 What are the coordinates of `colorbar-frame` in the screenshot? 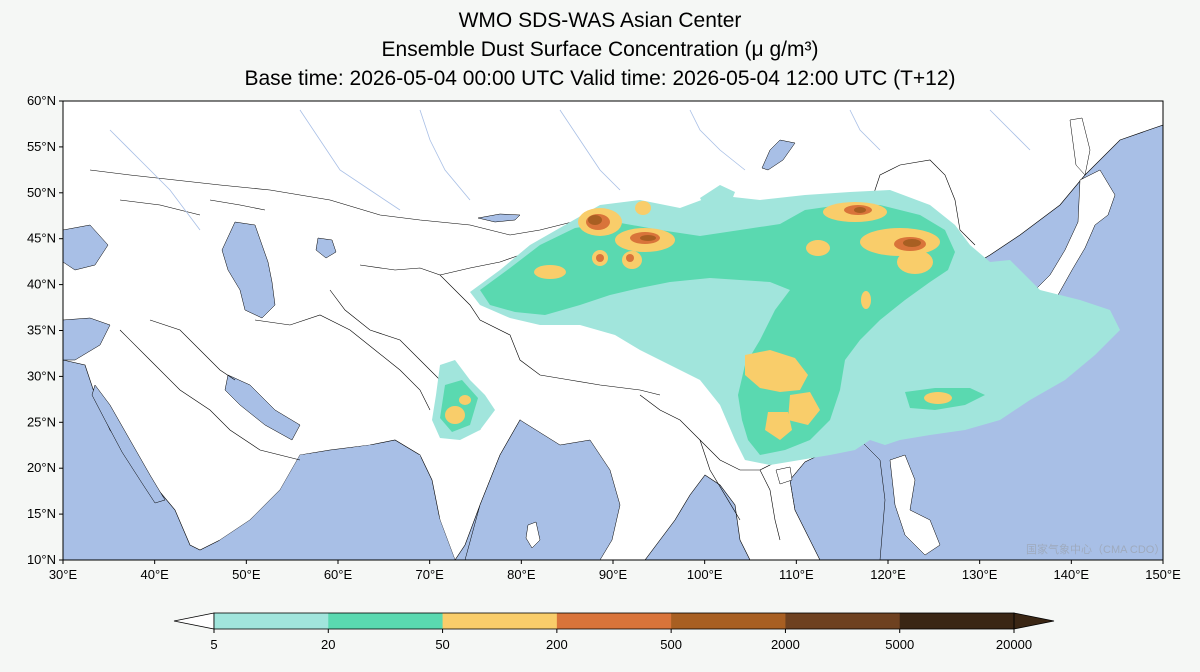 It's located at (614, 621).